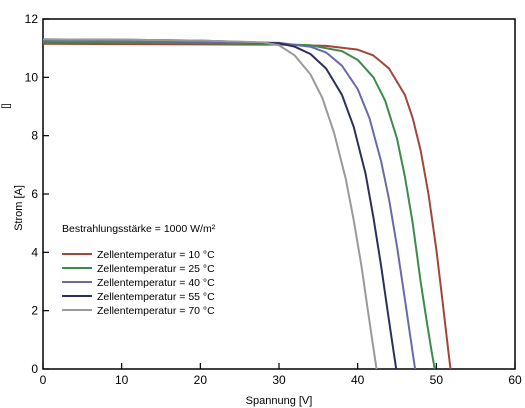 This screenshot has width=525, height=408. What do you see at coordinates (122, 380) in the screenshot?
I see `x-tick-label: 10` at bounding box center [122, 380].